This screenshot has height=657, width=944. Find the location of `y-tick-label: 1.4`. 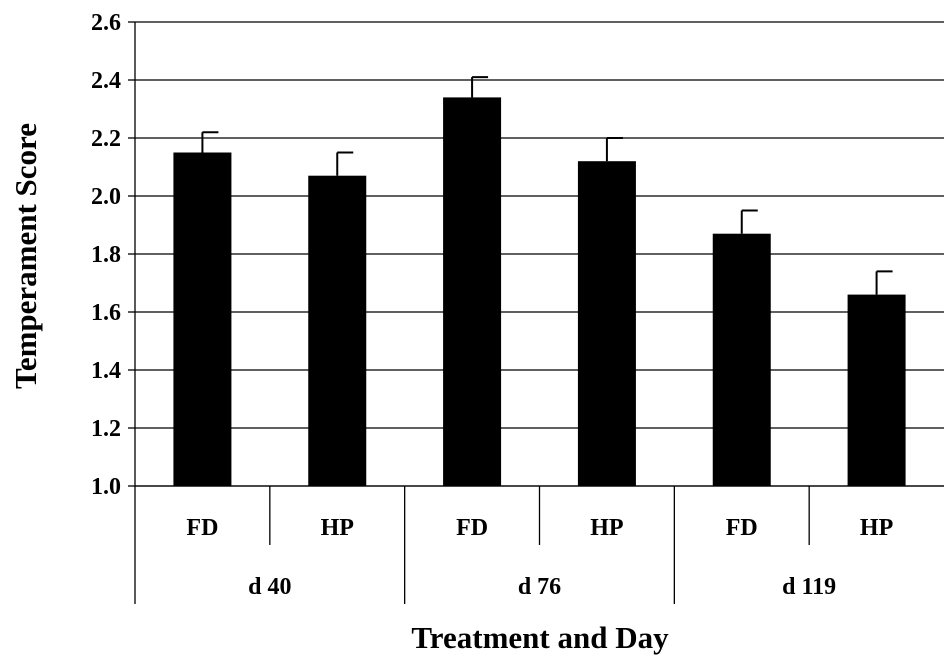

y-tick-label: 1.4 is located at coordinates (106, 371).